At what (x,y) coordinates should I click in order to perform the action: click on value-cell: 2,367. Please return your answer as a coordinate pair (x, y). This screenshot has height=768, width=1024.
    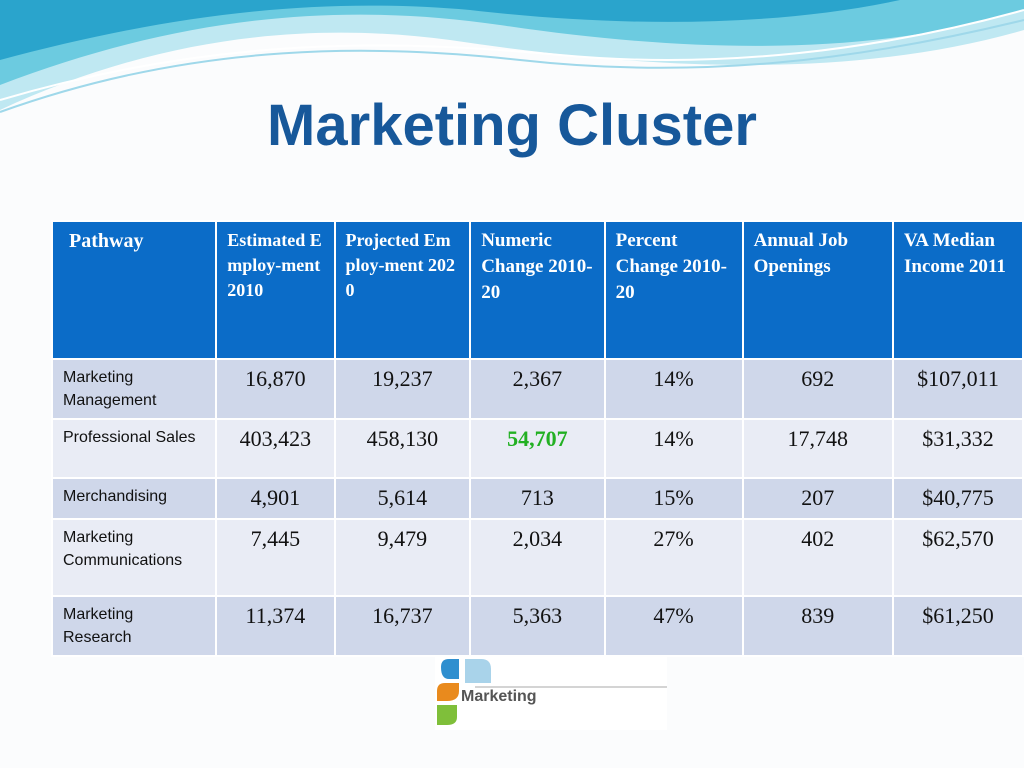
    Looking at the image, I should click on (537, 389).